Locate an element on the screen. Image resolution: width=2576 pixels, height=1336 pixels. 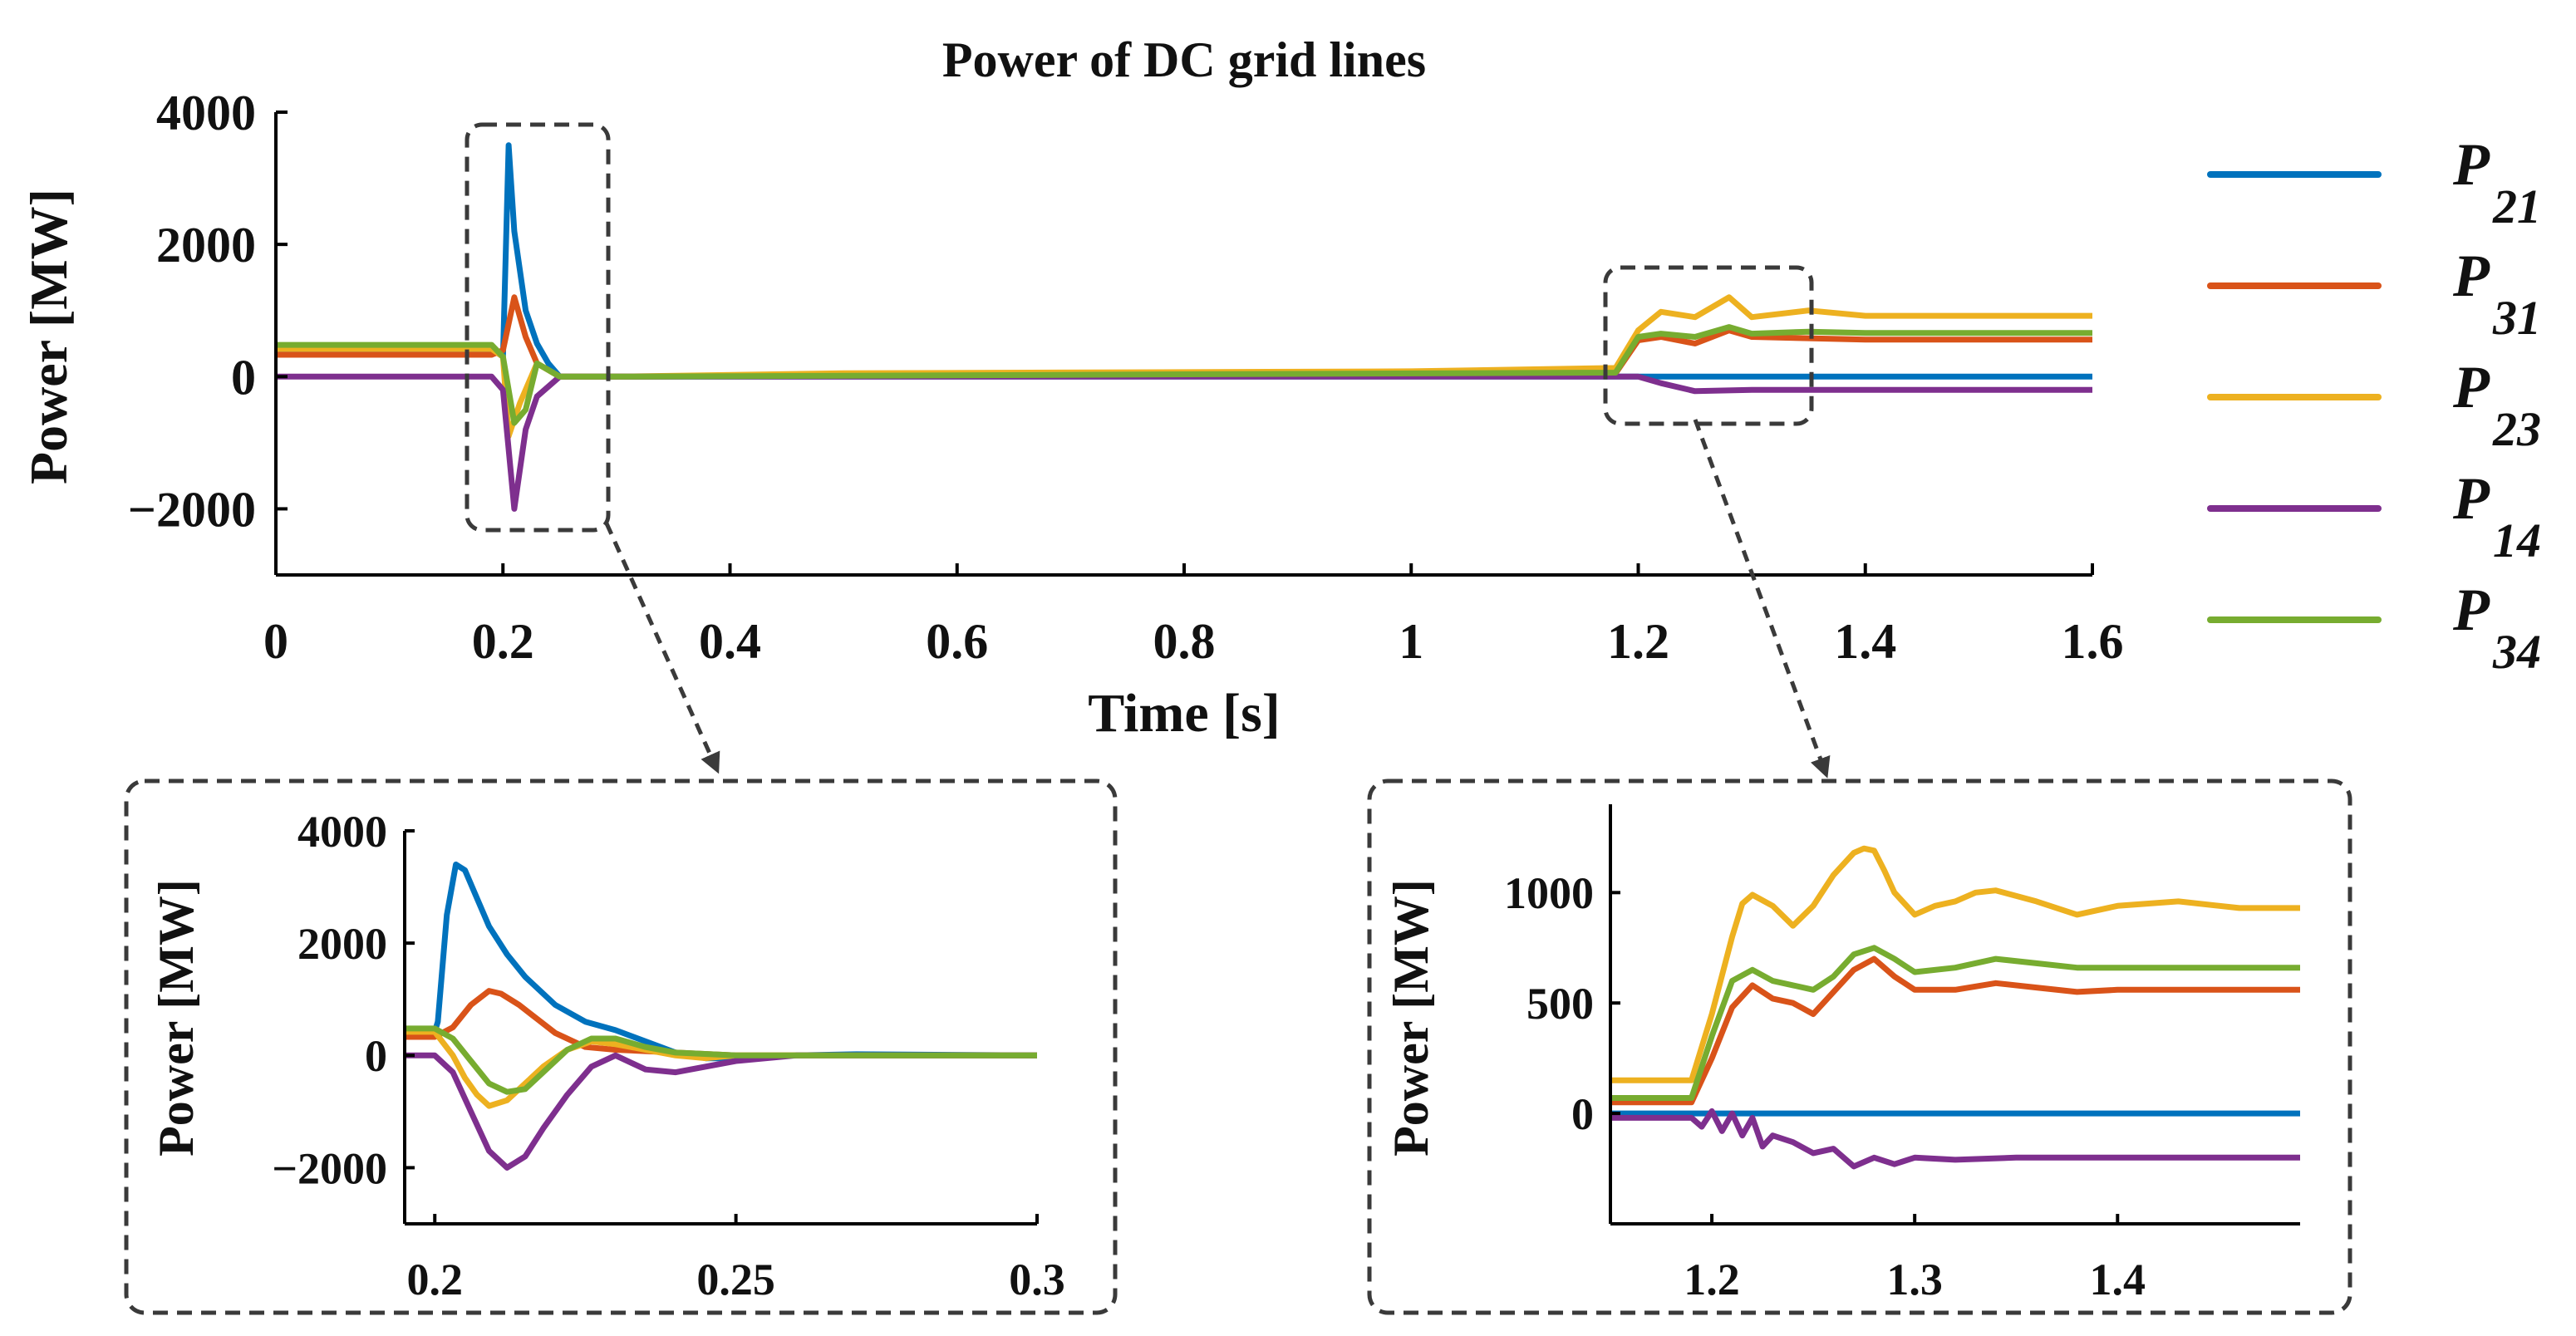
inset-right-series-p34 is located at coordinates (1955, 1023).